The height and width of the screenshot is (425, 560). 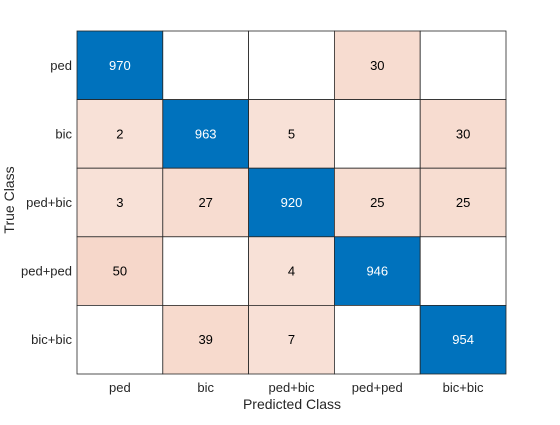 I want to click on y-tick-label: bic, so click(x=63, y=133).